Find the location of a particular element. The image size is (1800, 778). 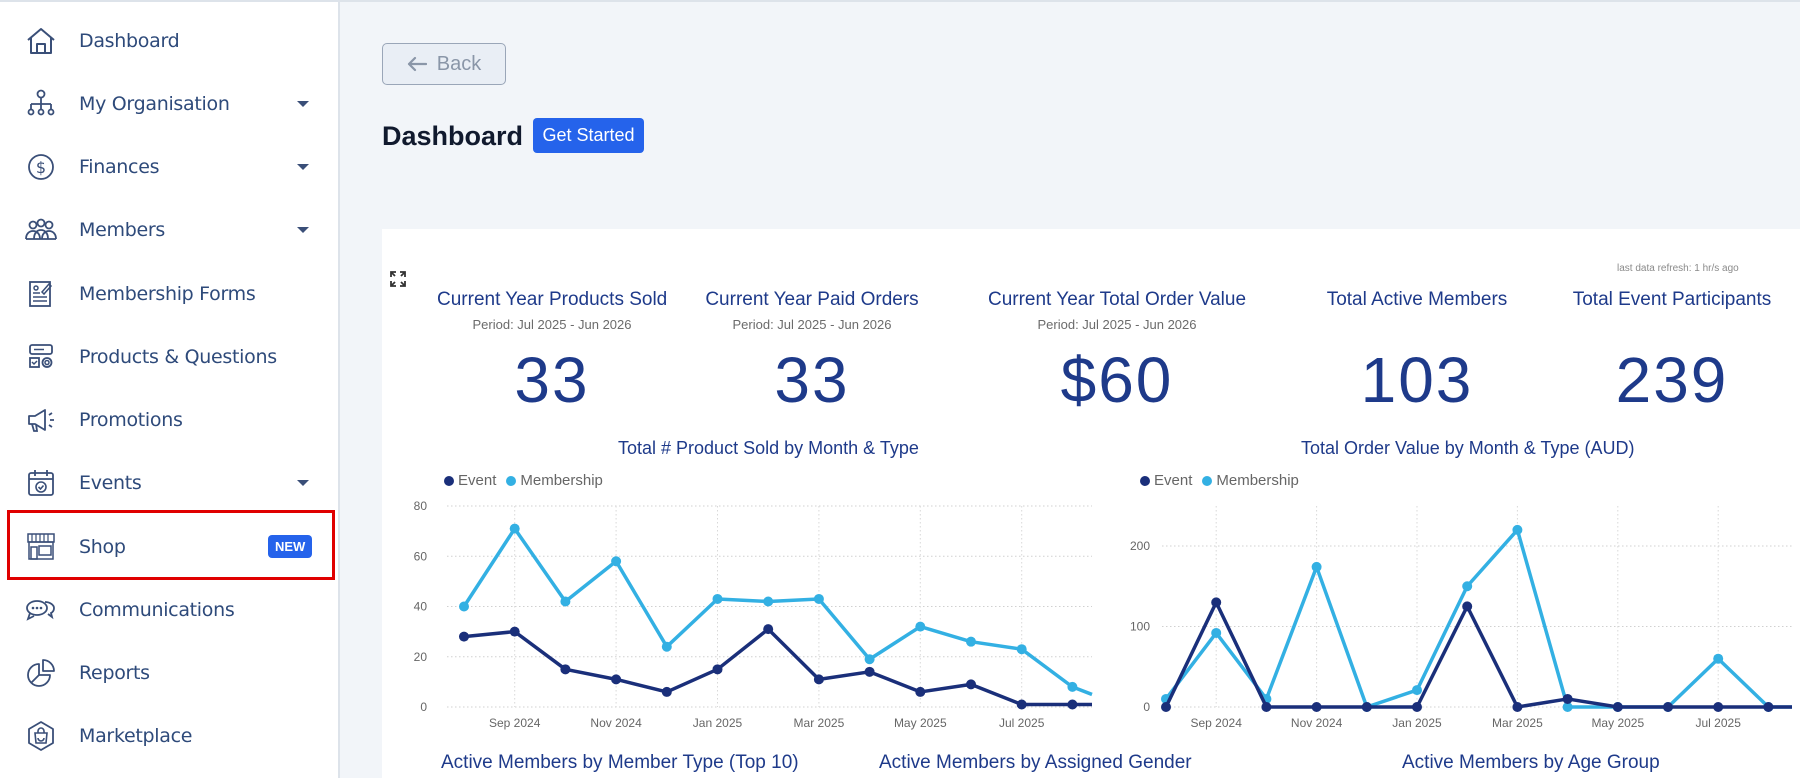

org-chart-icon is located at coordinates (41, 104).